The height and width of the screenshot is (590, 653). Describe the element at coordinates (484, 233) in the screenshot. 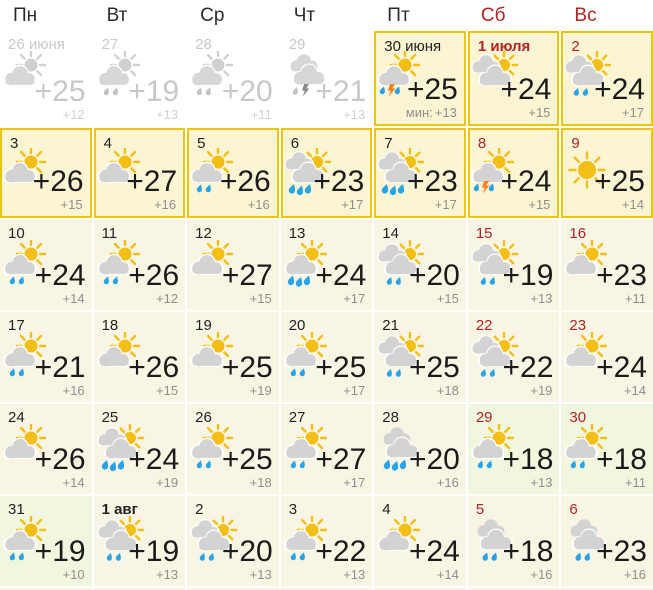

I see `day-date: 15` at that location.